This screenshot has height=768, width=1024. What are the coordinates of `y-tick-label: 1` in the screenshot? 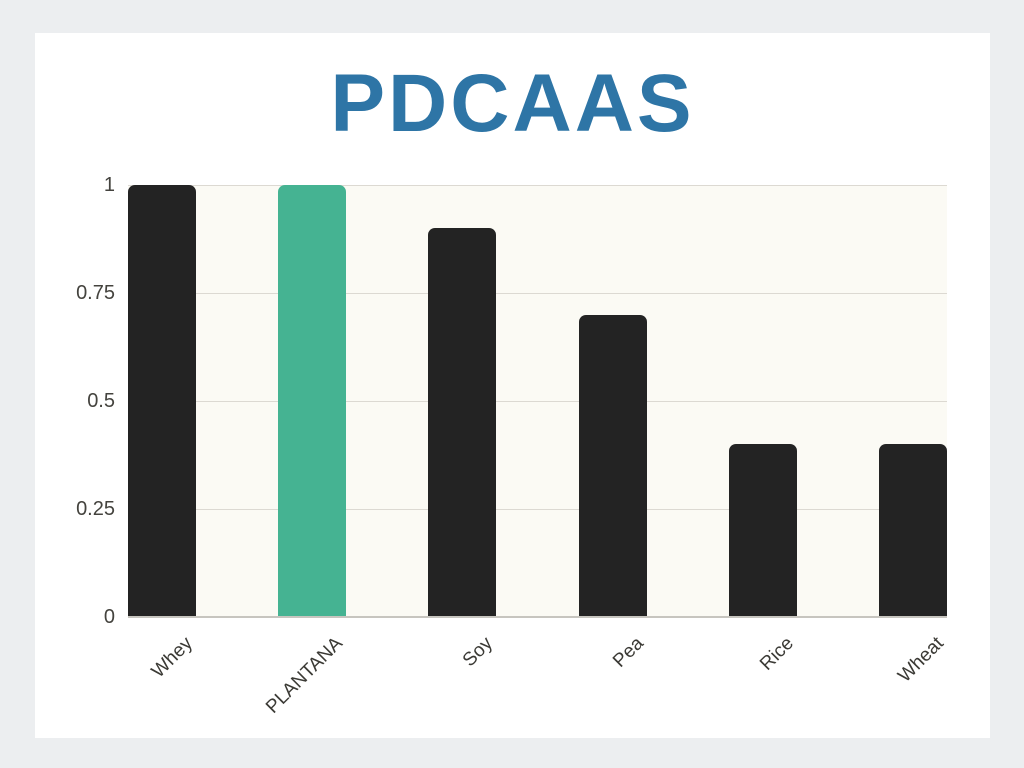 It's located at (109, 185).